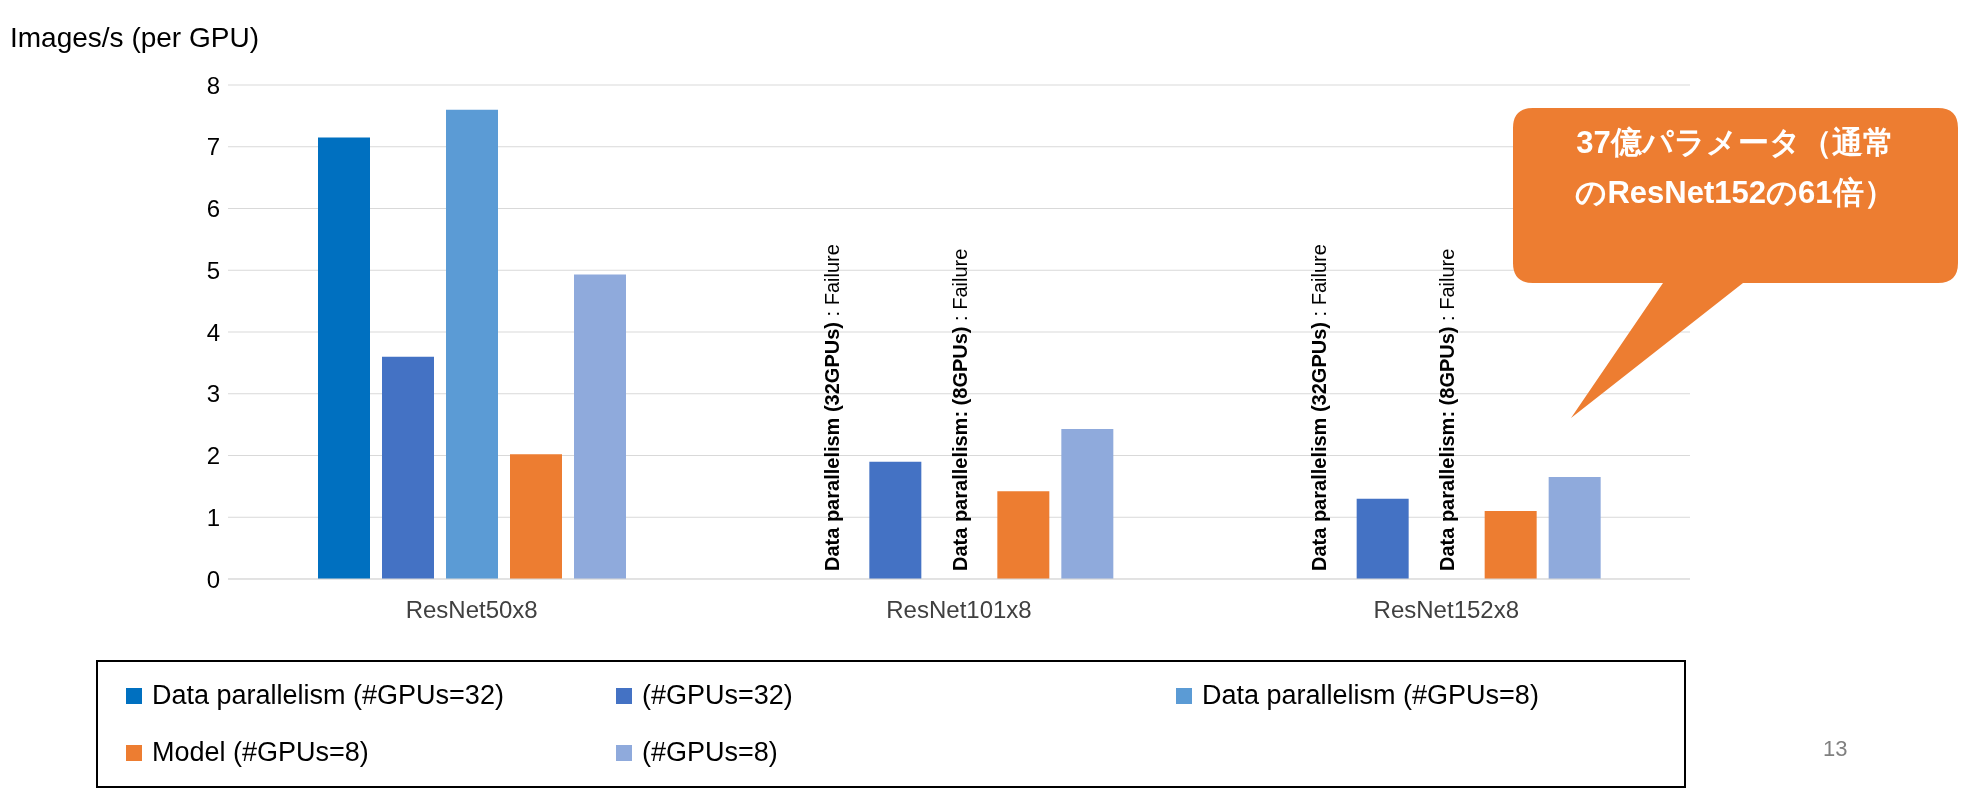 This screenshot has width=1968, height=801. Describe the element at coordinates (328, 695) in the screenshot. I see `legend-label: Data parallelism (#GPUs=32)` at that location.